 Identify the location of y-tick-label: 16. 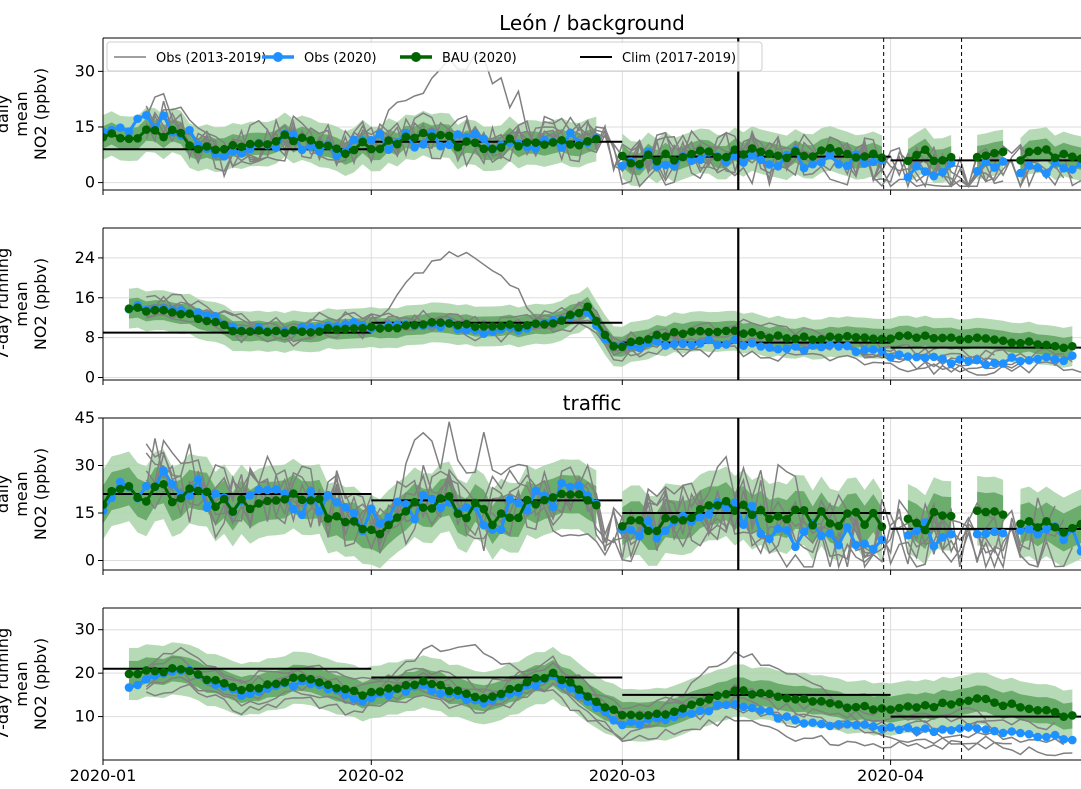
(85, 297).